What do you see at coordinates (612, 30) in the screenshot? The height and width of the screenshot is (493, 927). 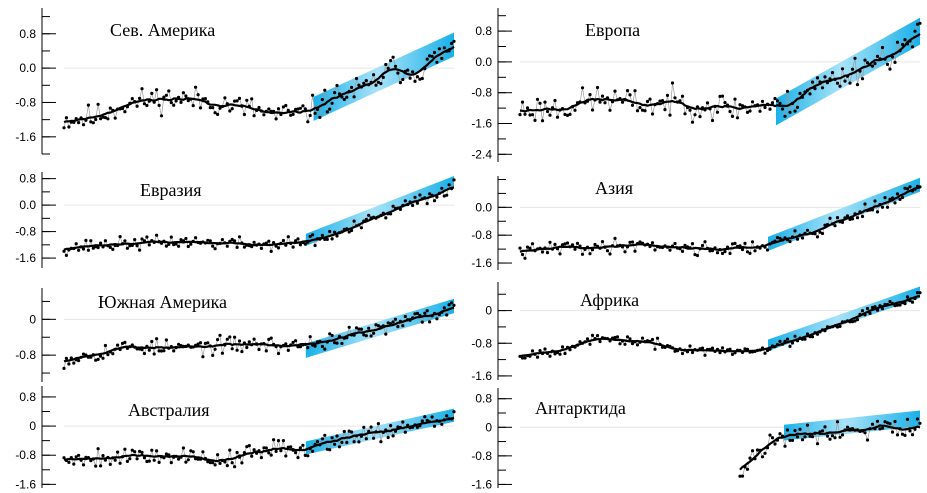 I see `panel-title: Европа` at bounding box center [612, 30].